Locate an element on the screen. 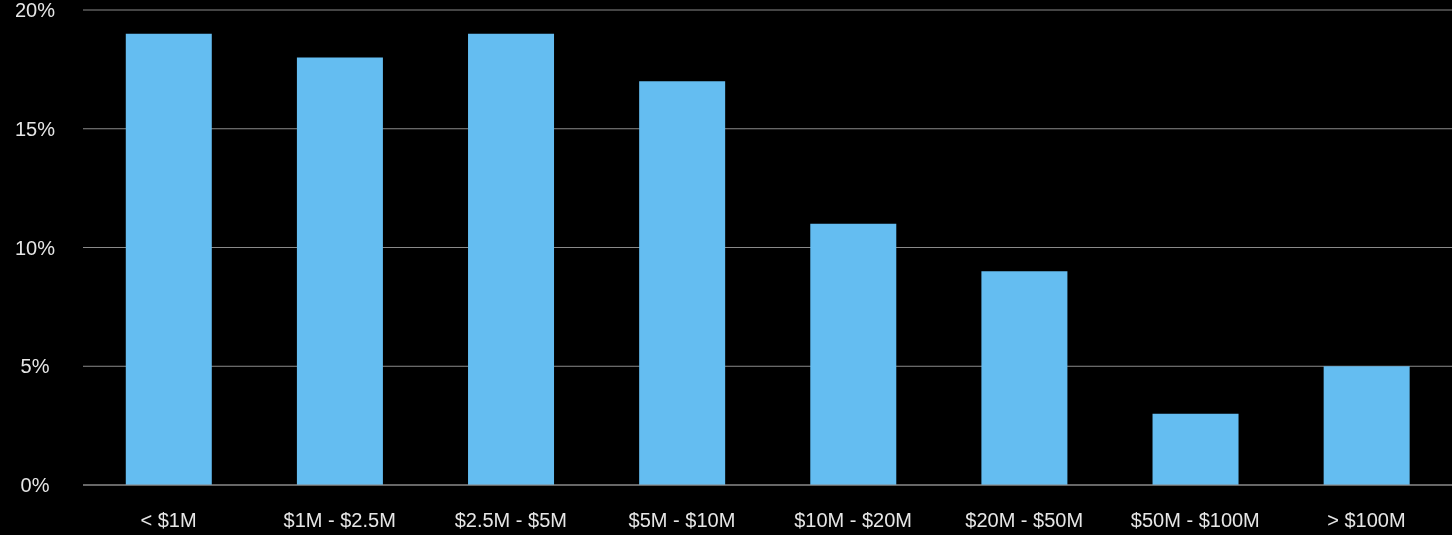 This screenshot has width=1452, height=535. y-tick-label: 20% is located at coordinates (35, 11).